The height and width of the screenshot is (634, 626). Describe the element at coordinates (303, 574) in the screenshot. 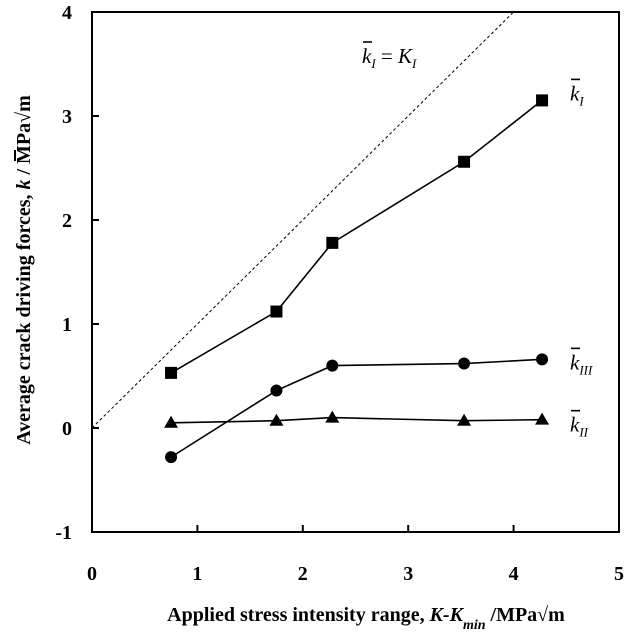

I see `x-tick-label: 2` at that location.